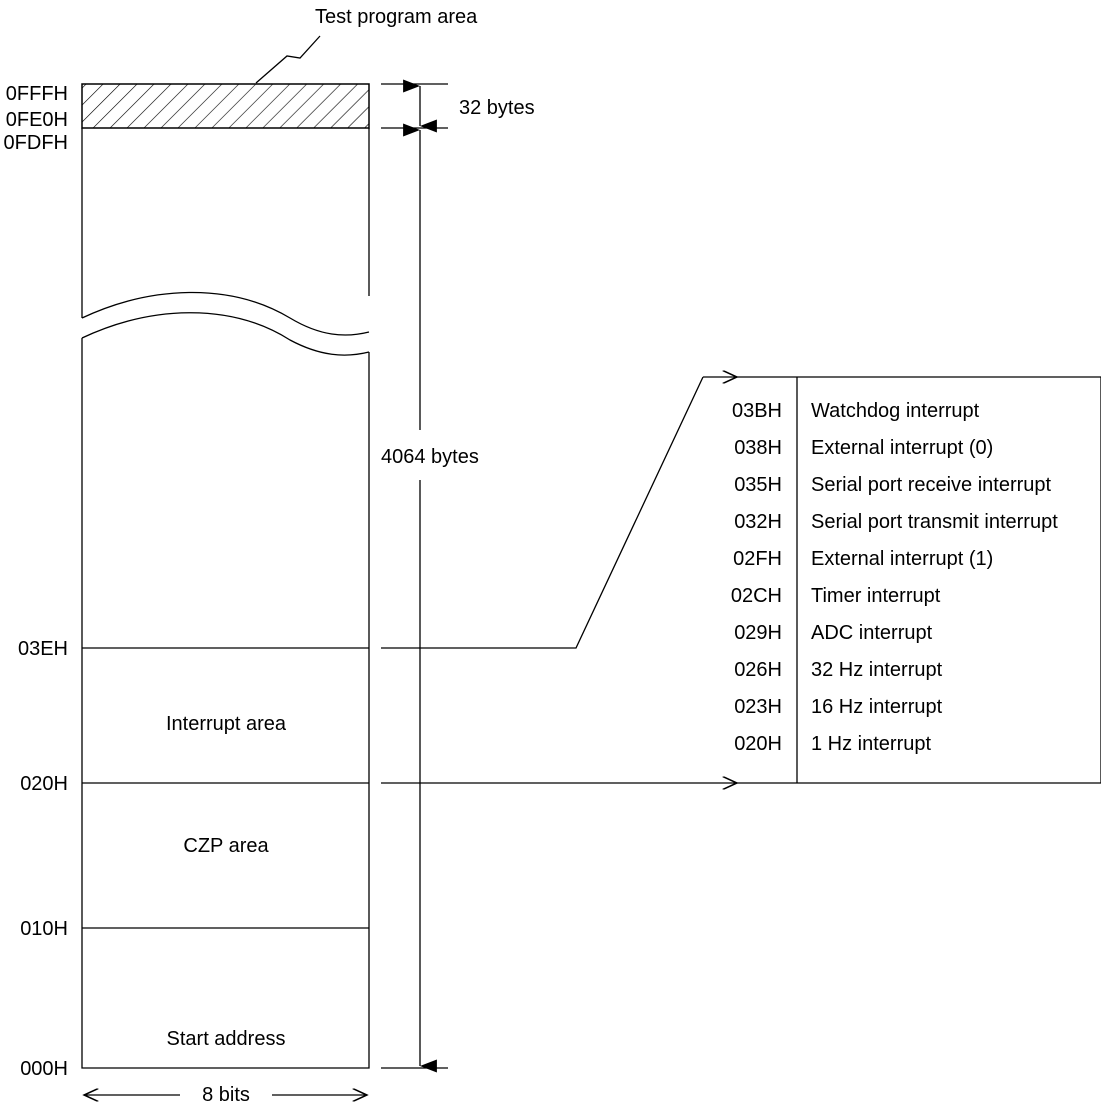 The width and height of the screenshot is (1101, 1104). I want to click on vector-address: 020H, so click(758, 744).